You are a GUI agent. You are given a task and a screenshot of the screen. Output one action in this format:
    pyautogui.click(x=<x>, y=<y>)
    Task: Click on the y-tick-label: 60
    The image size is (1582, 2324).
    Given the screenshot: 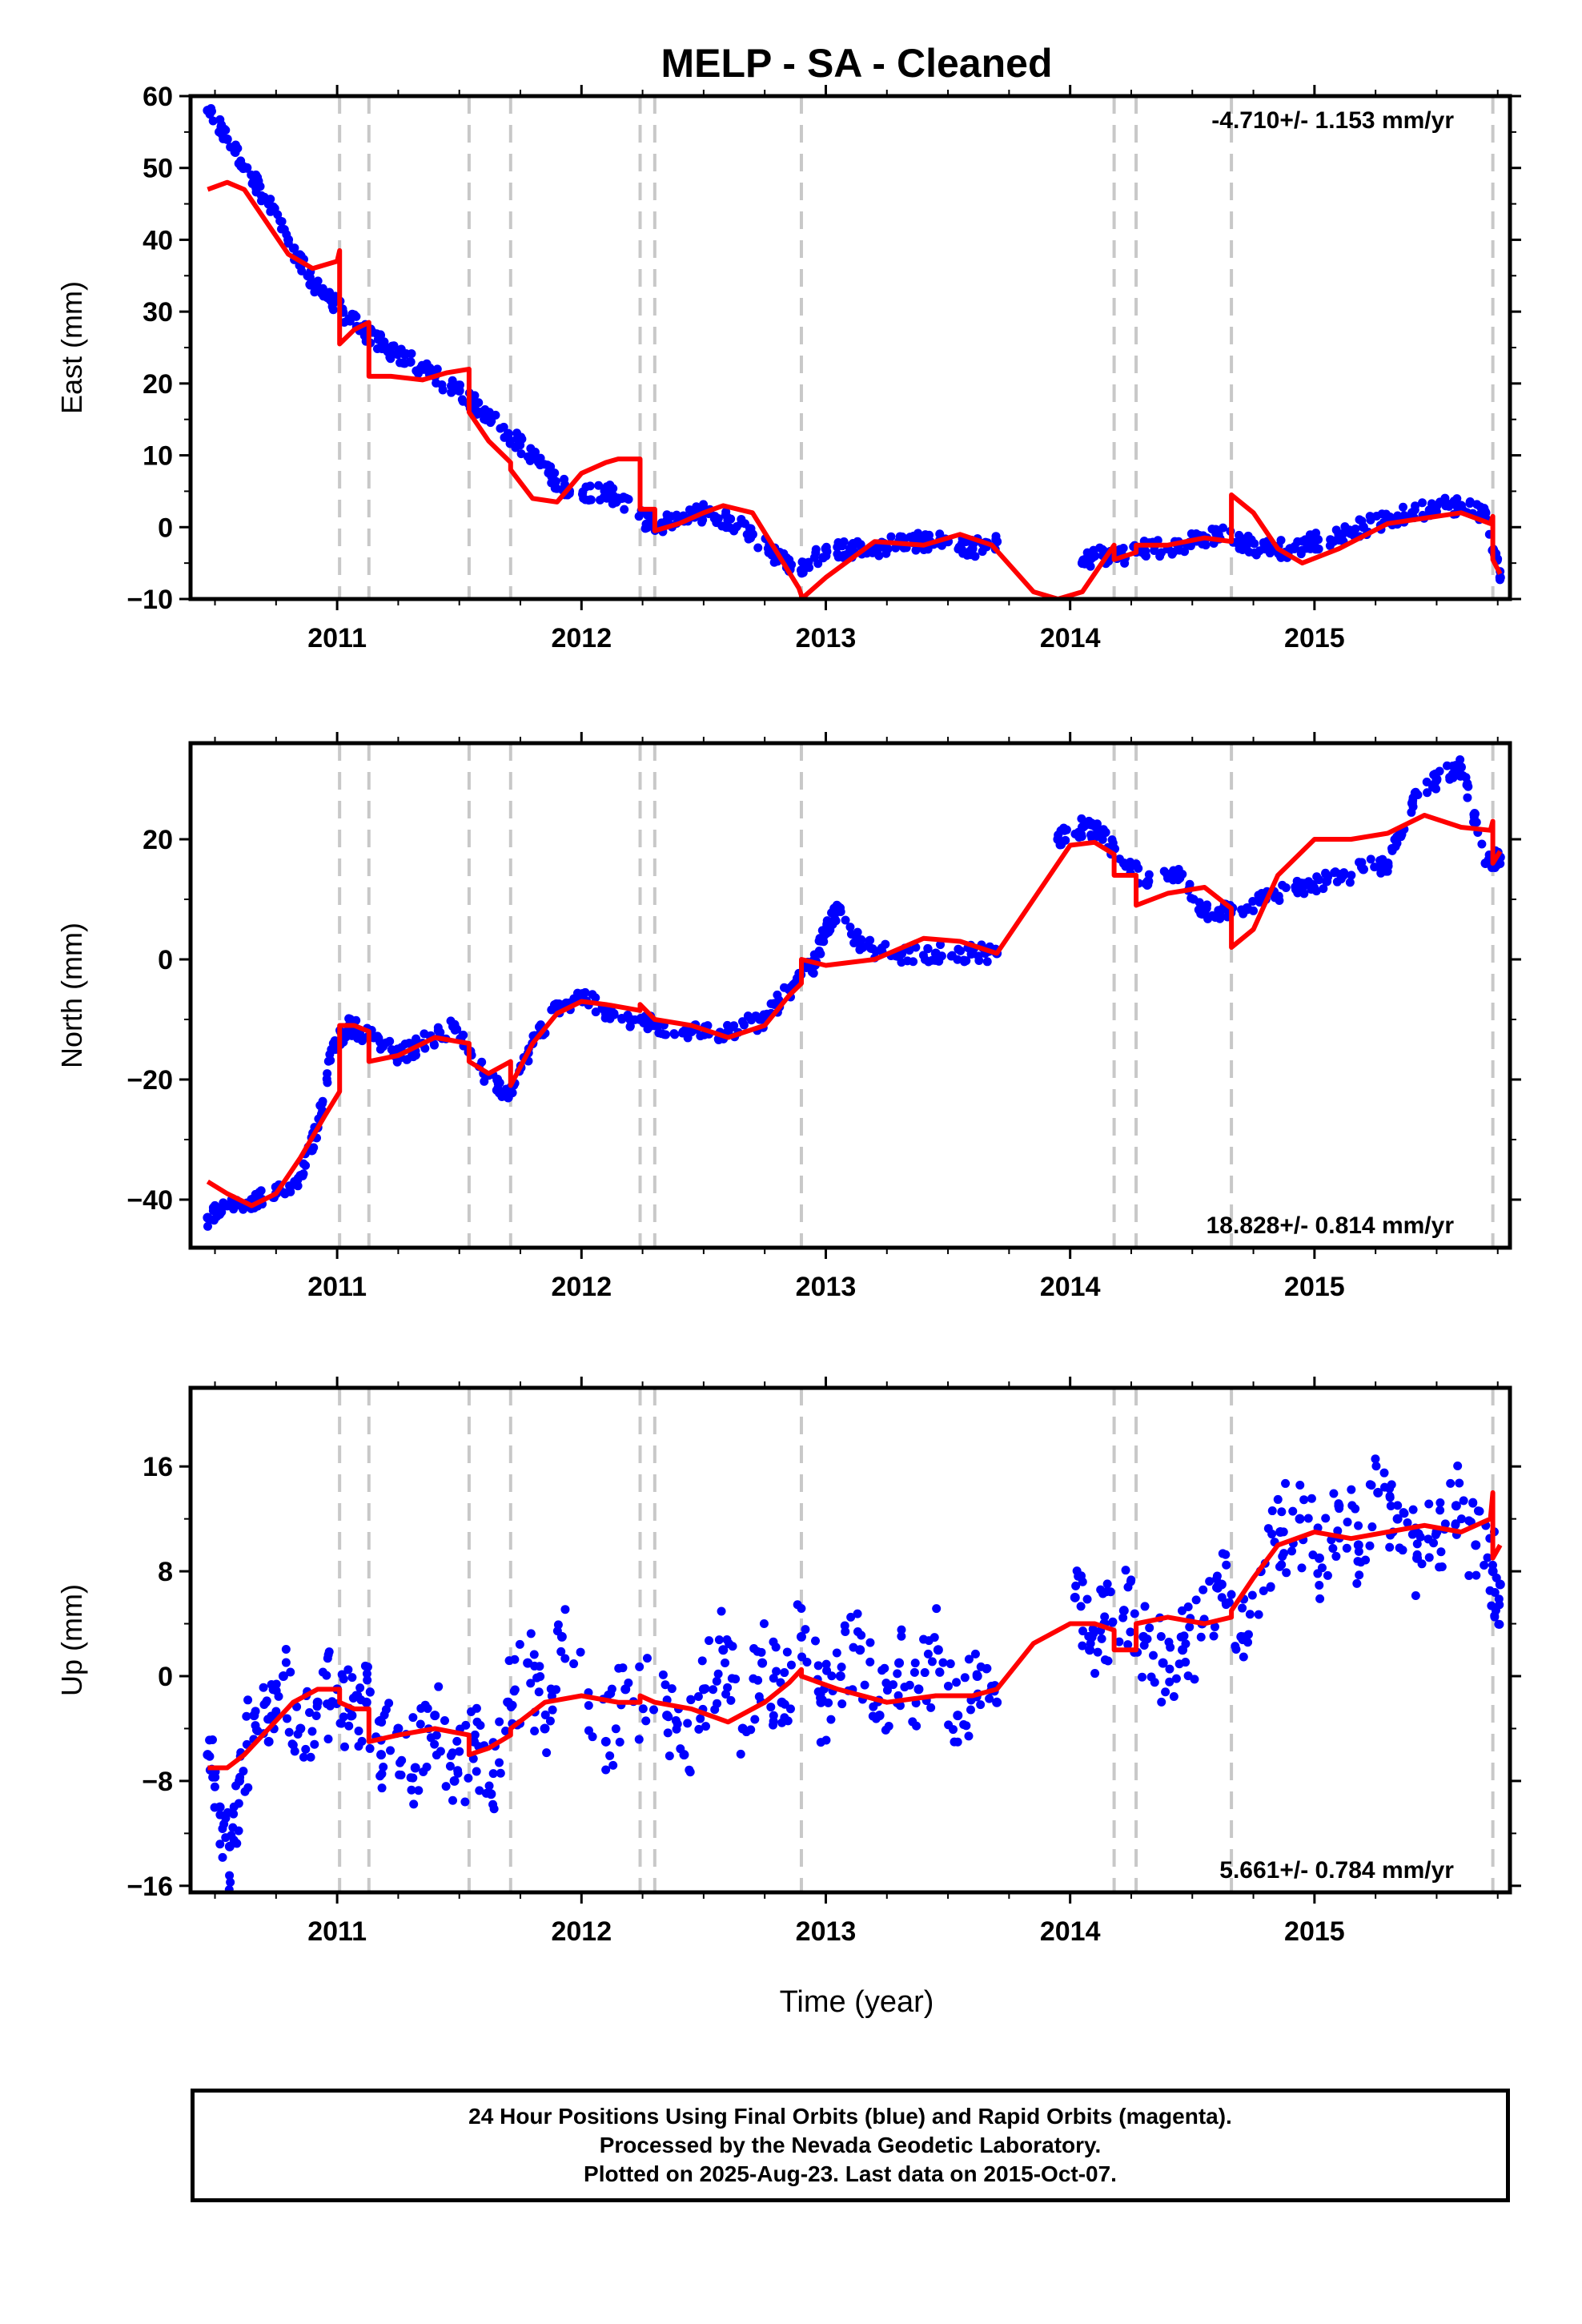 What is the action you would take?
    pyautogui.click(x=158, y=97)
    